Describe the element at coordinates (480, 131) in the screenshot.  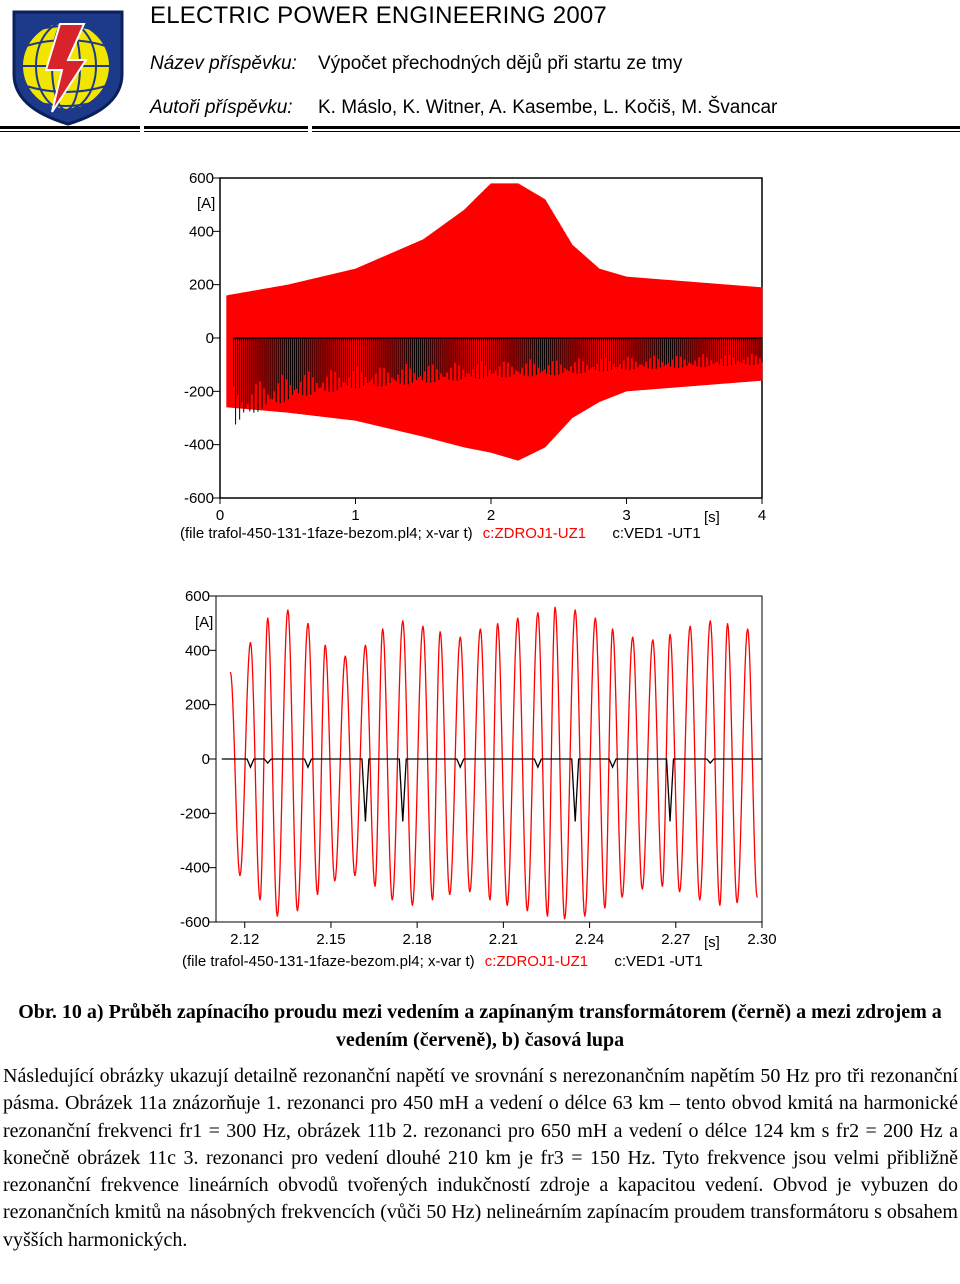
I see `header-rule-thin` at that location.